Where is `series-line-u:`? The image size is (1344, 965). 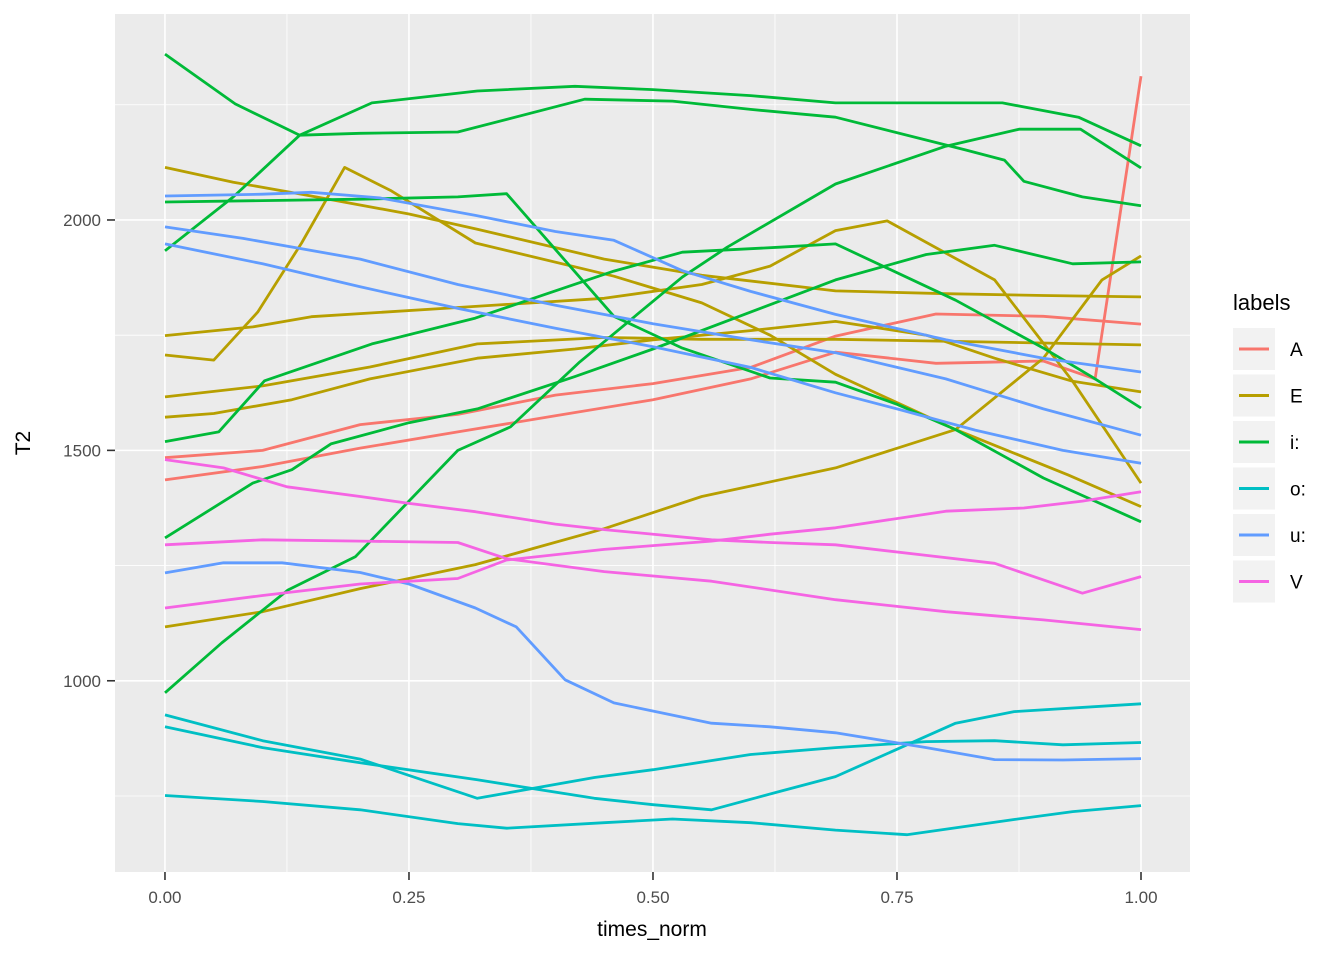 series-line-u: is located at coordinates (653, 282).